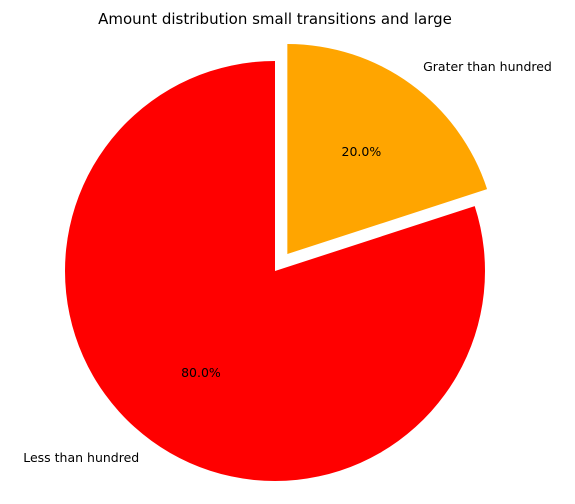  Describe the element at coordinates (81, 457) in the screenshot. I see `pie-slice-category-label: Less than hundred` at that location.